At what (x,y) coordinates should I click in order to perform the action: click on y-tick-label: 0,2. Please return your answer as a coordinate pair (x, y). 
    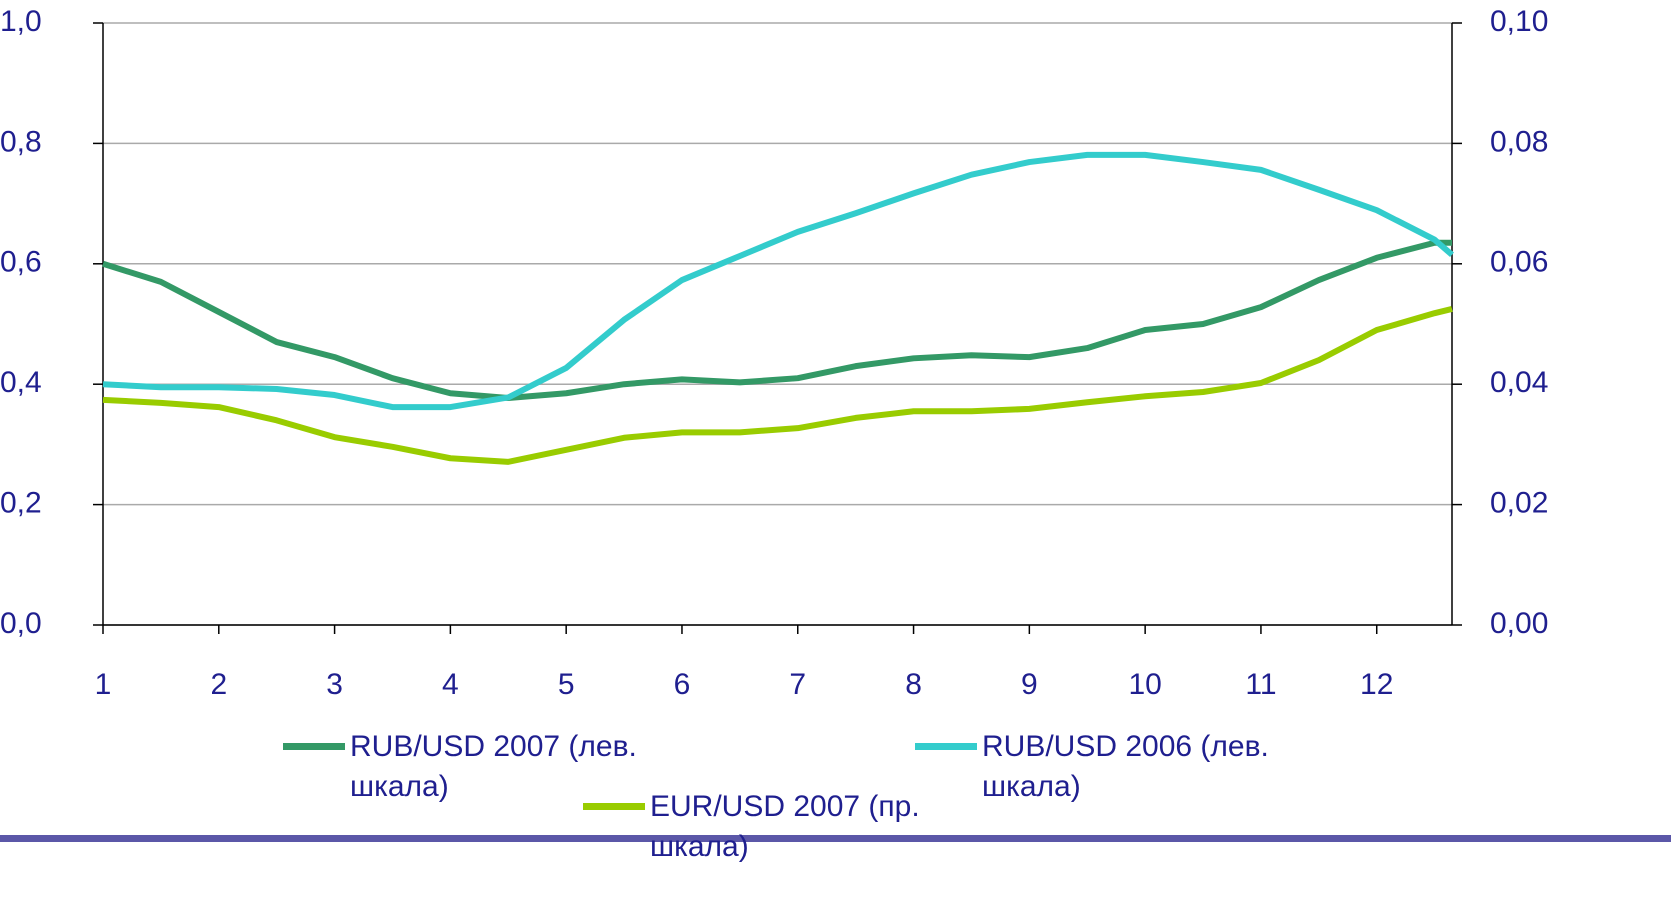
    Looking at the image, I should click on (21, 503).